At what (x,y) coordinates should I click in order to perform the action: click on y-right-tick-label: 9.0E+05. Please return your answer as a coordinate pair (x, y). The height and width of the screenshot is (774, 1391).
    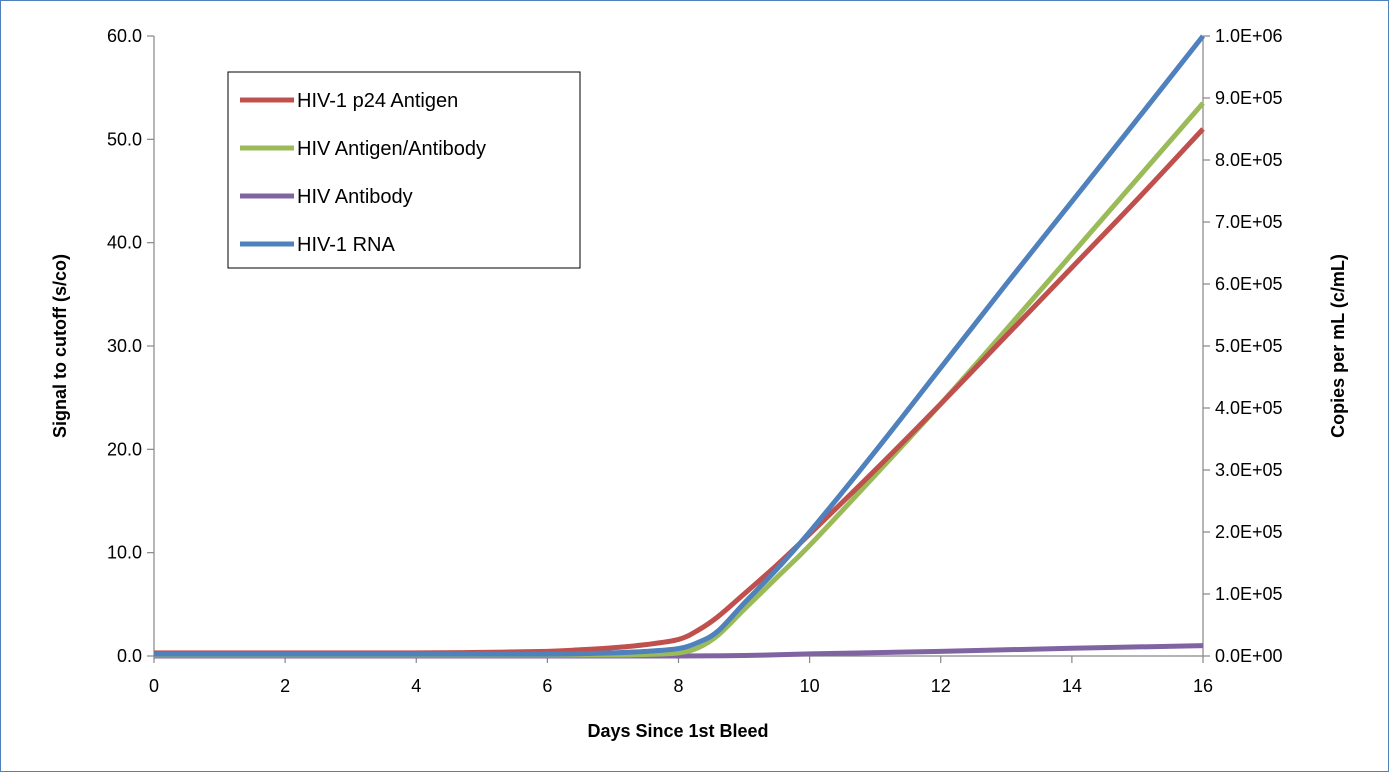
    Looking at the image, I should click on (1249, 98).